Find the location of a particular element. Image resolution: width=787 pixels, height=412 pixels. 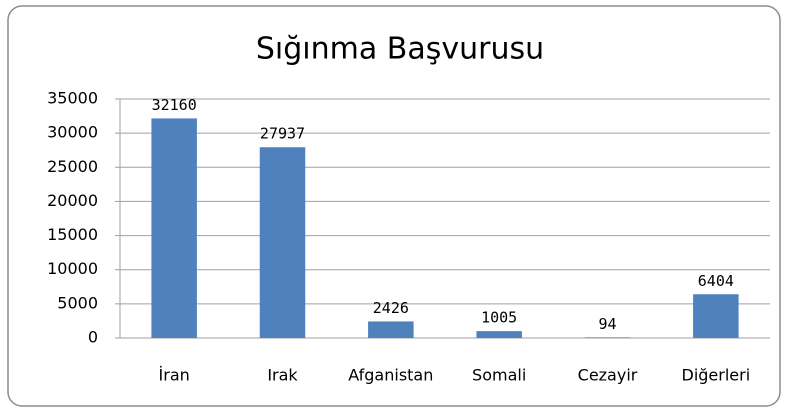

x-tick-label: Diğerleri is located at coordinates (716, 375).